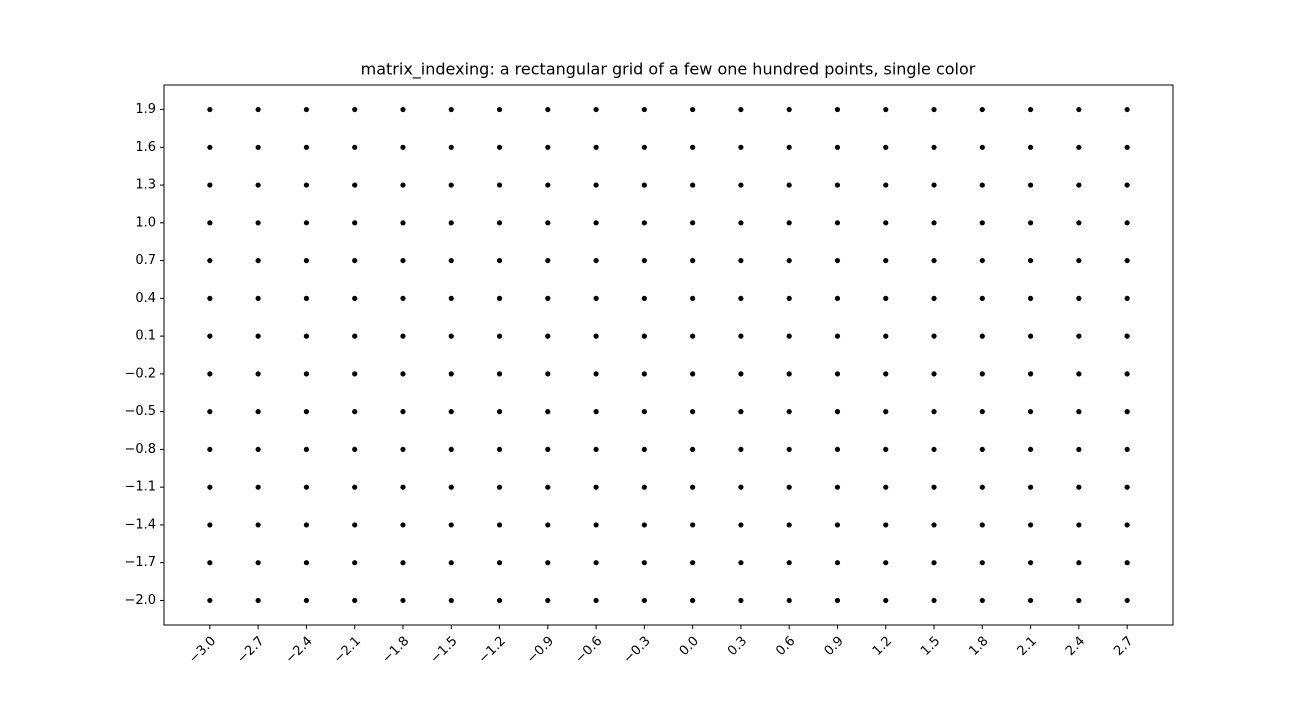 This screenshot has height=703, width=1304. What do you see at coordinates (145, 185) in the screenshot?
I see `y-tick-label: 1.3` at bounding box center [145, 185].